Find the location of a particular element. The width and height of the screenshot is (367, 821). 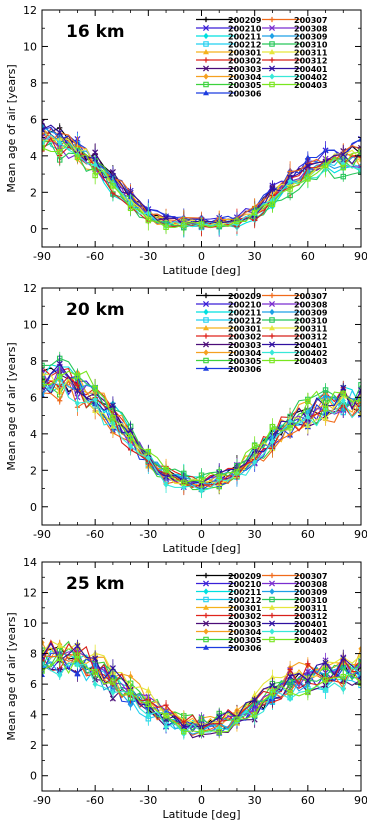

legend-label-200305: 200305 is located at coordinates (245, 640).